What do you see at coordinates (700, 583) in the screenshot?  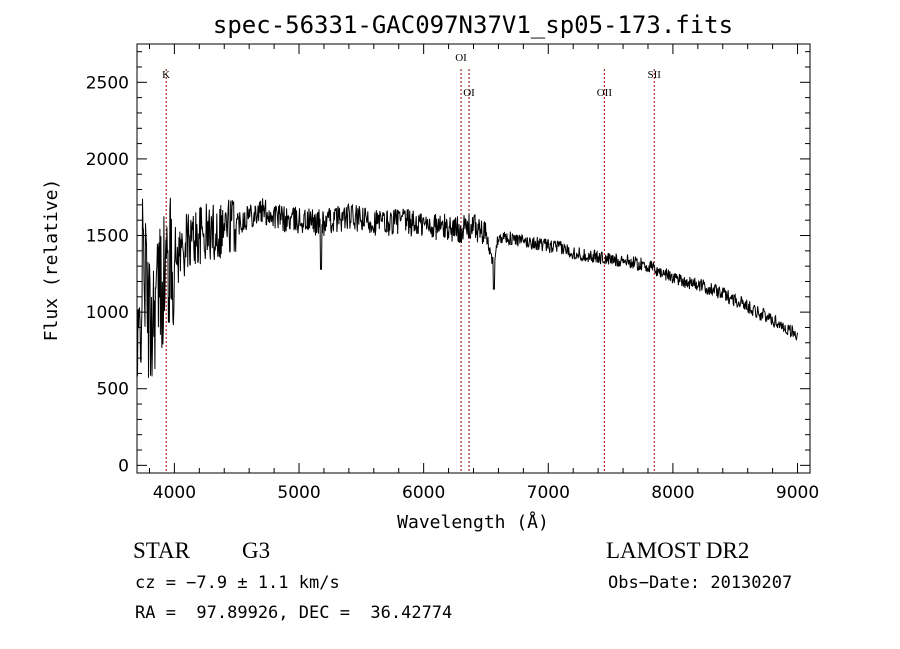 I see `observation-date: Obs−Date: 20130207` at bounding box center [700, 583].